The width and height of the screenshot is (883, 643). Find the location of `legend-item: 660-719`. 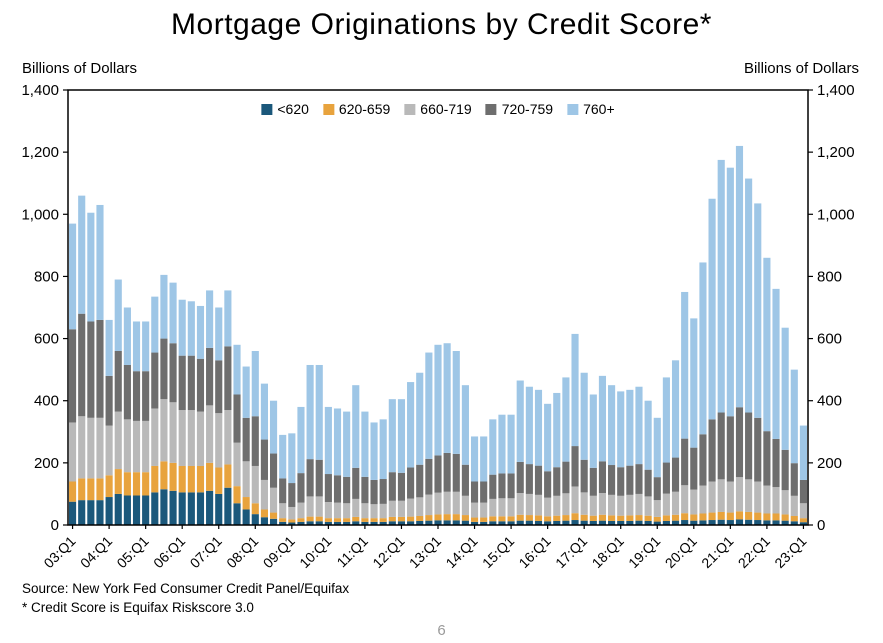

legend-item: 660-719 is located at coordinates (438, 109).